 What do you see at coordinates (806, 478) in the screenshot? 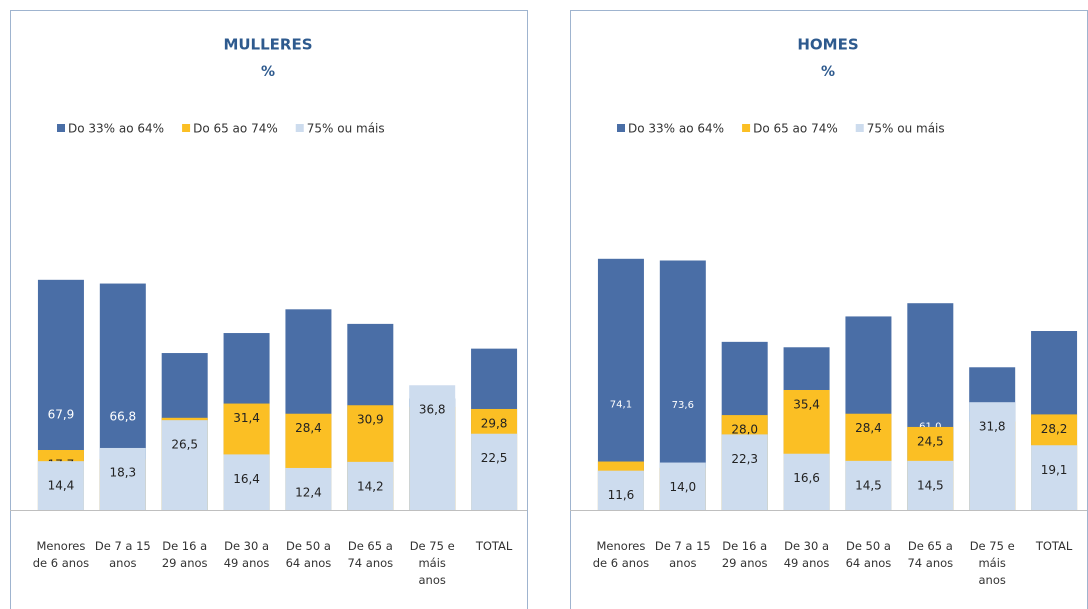
I see `data-label: 16,6` at bounding box center [806, 478].